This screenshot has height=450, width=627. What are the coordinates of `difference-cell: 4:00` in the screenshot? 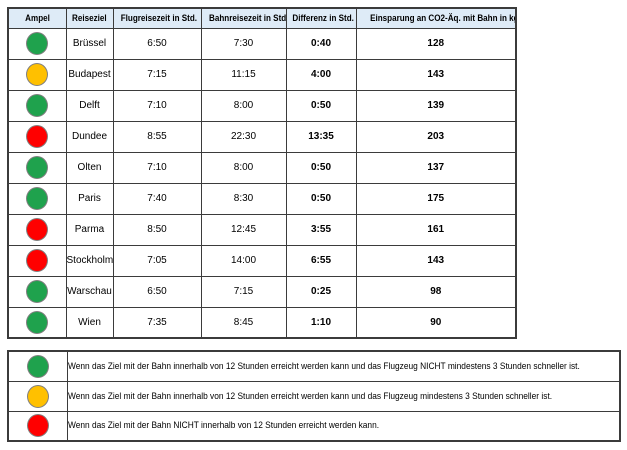 It's located at (321, 74).